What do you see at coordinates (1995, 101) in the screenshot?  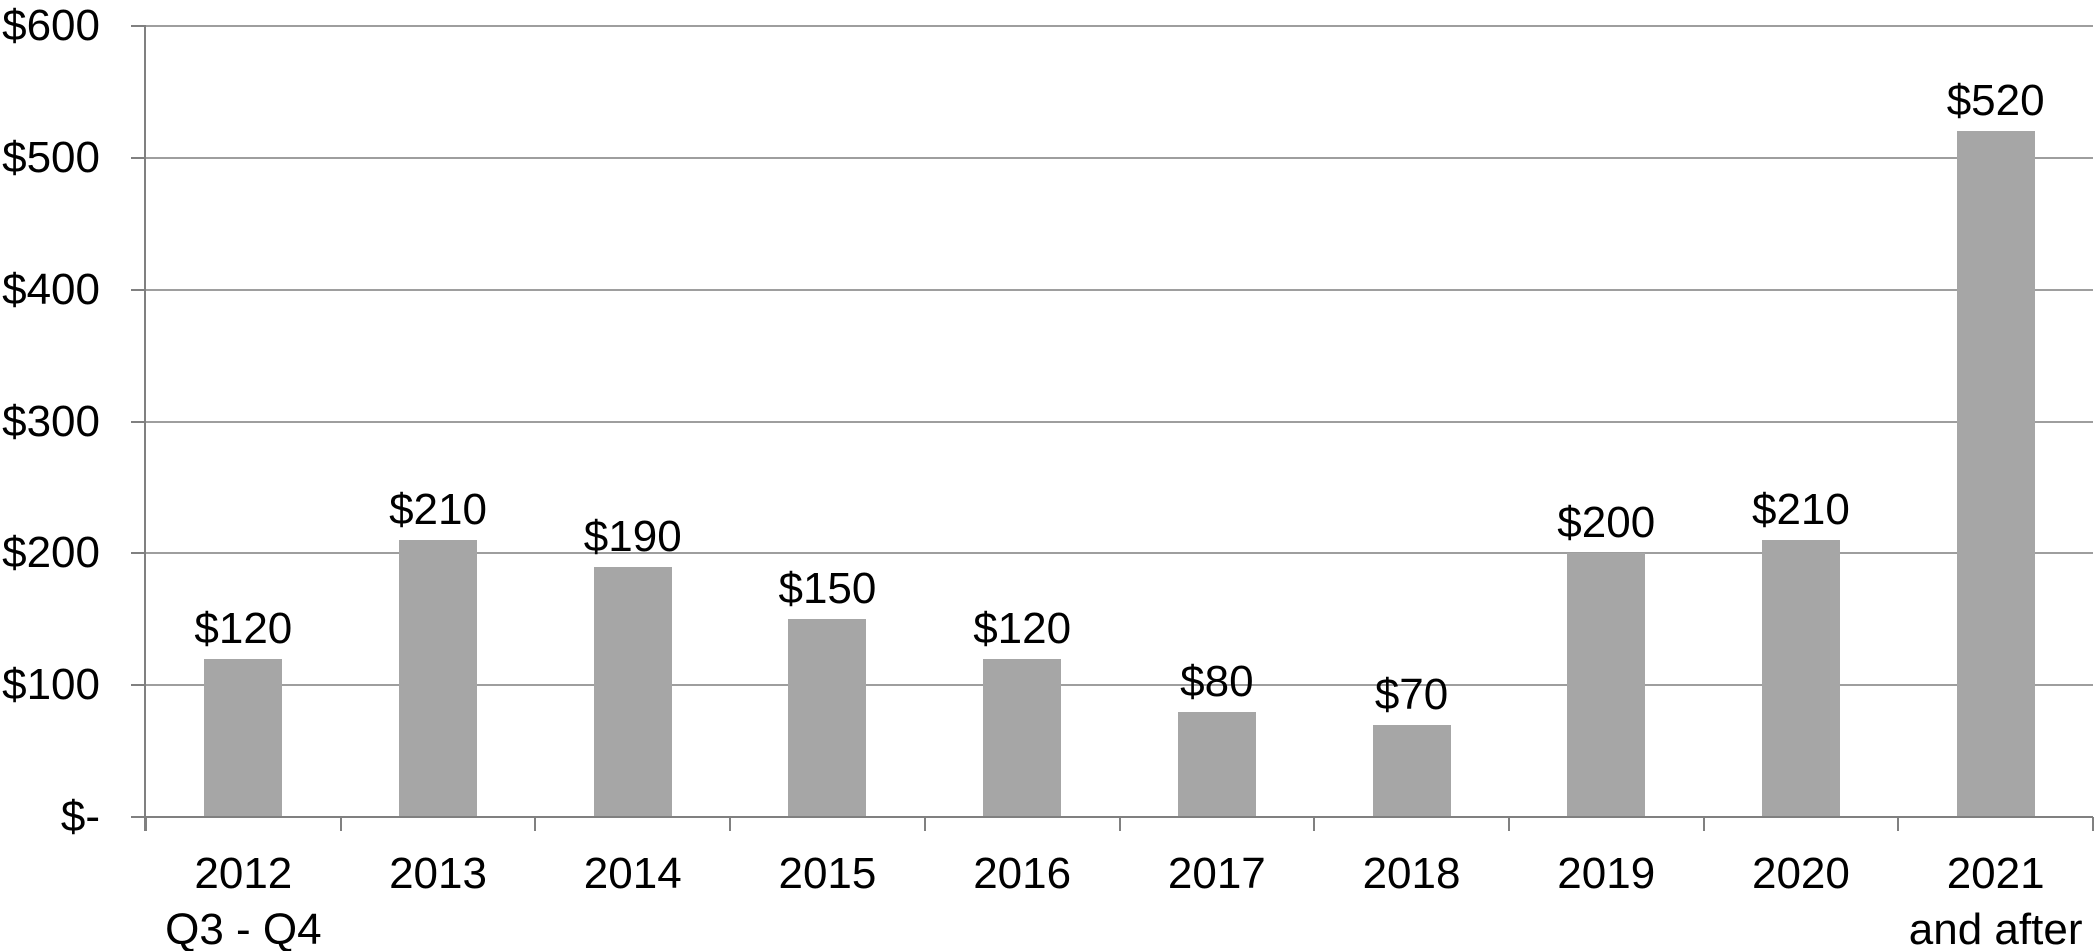 I see `bar-value-label: $520` at bounding box center [1995, 101].